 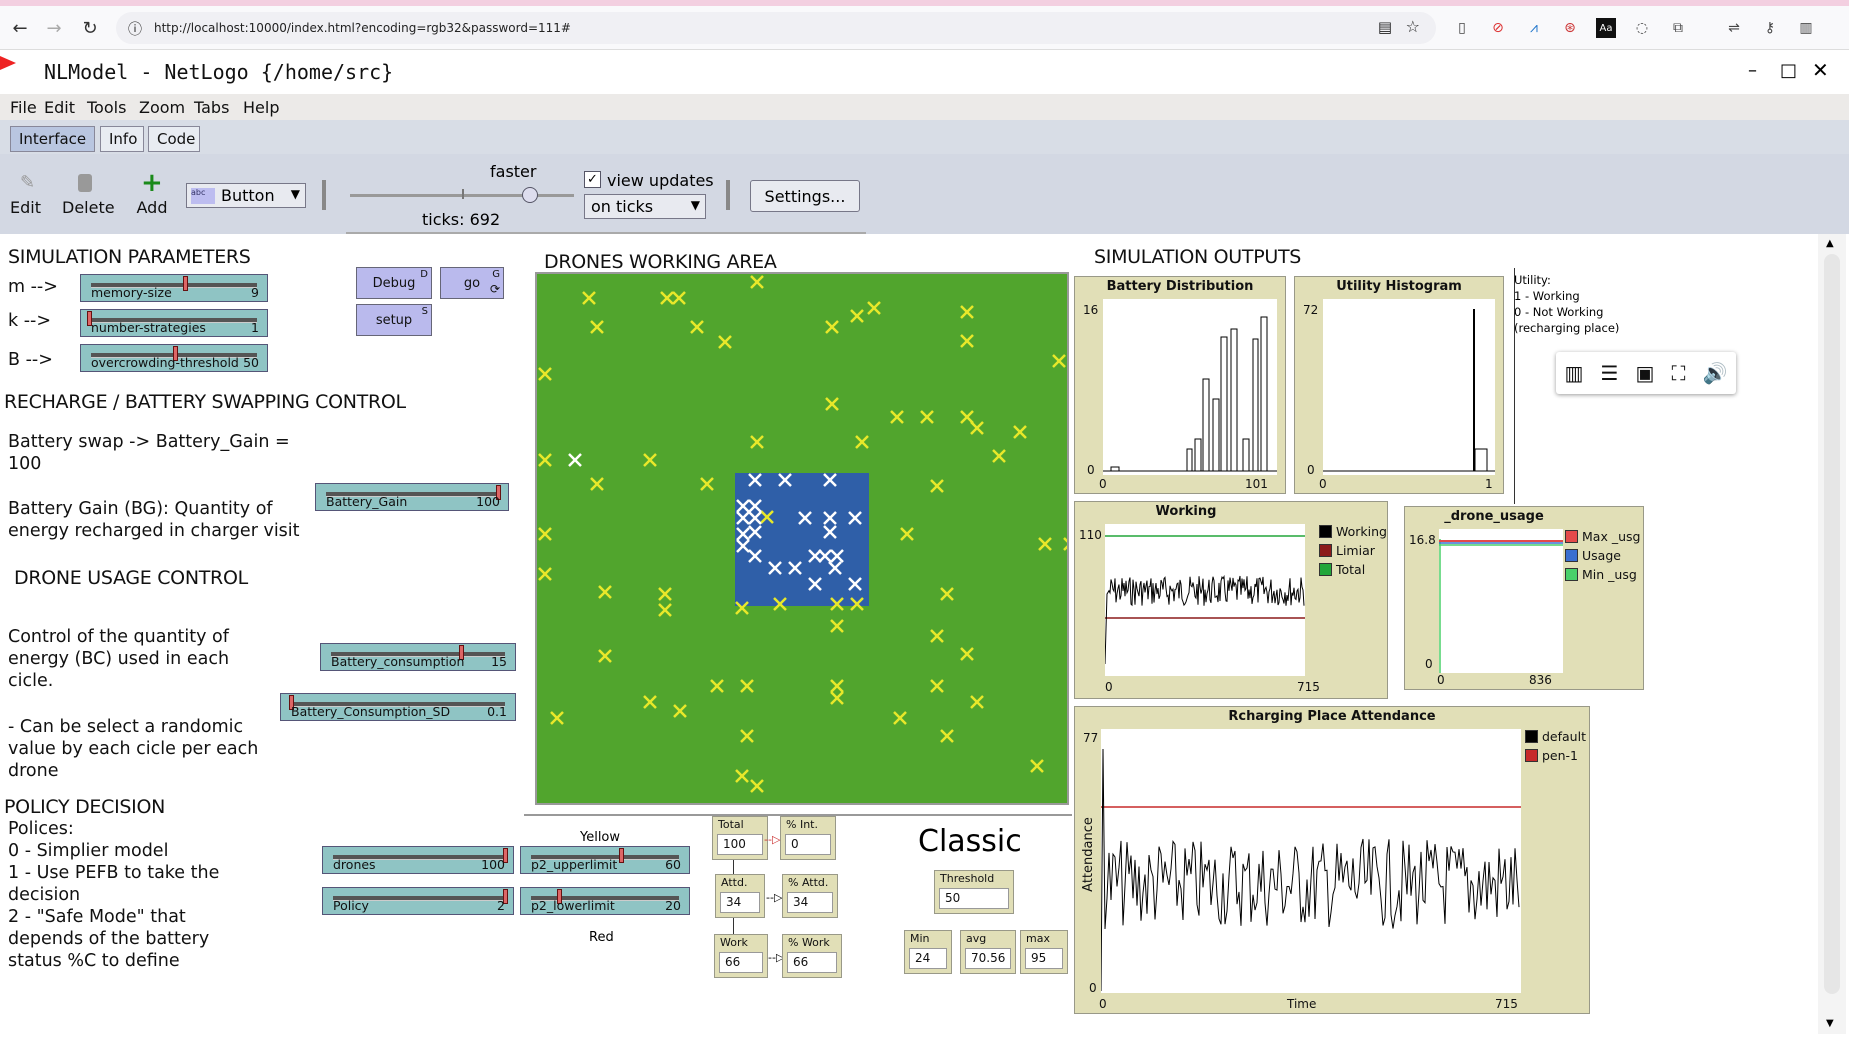 What do you see at coordinates (1770, 28) in the screenshot?
I see `key-icon: ⚷` at bounding box center [1770, 28].